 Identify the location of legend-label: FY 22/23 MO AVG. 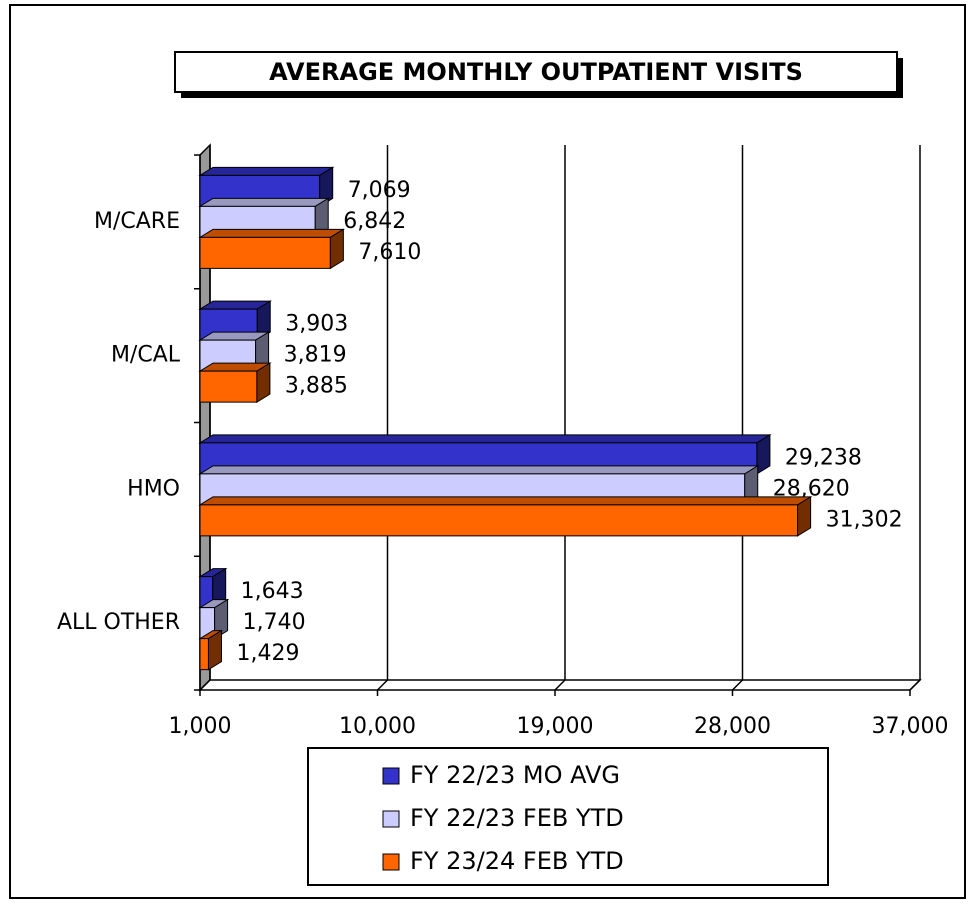
(515, 775).